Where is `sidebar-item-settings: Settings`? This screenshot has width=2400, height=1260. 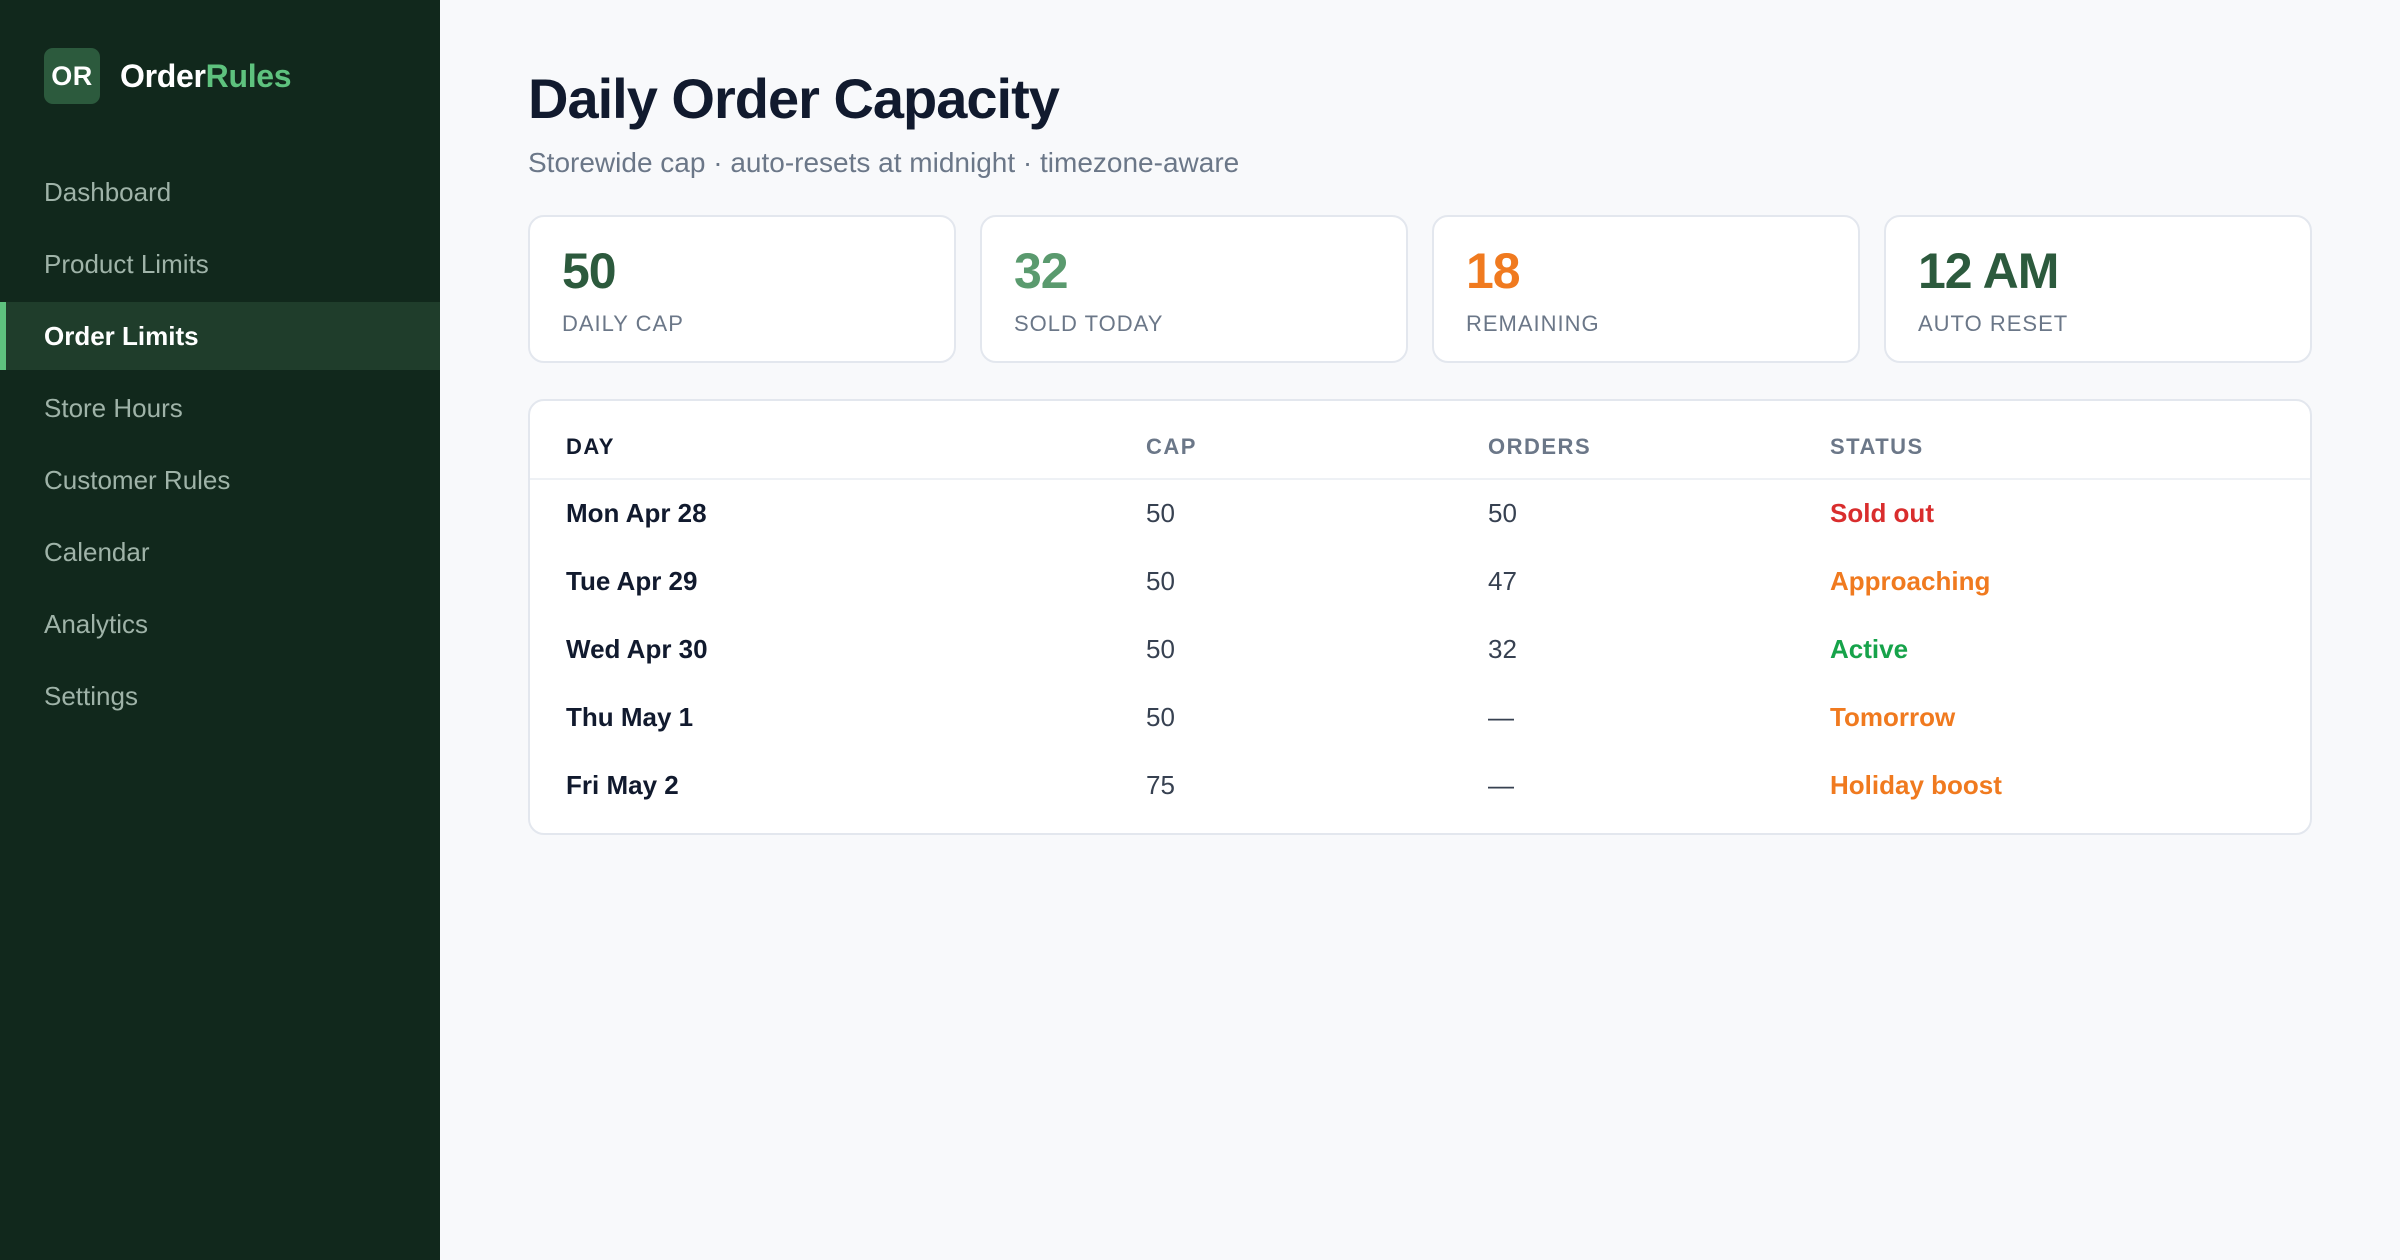 sidebar-item-settings: Settings is located at coordinates (91, 695).